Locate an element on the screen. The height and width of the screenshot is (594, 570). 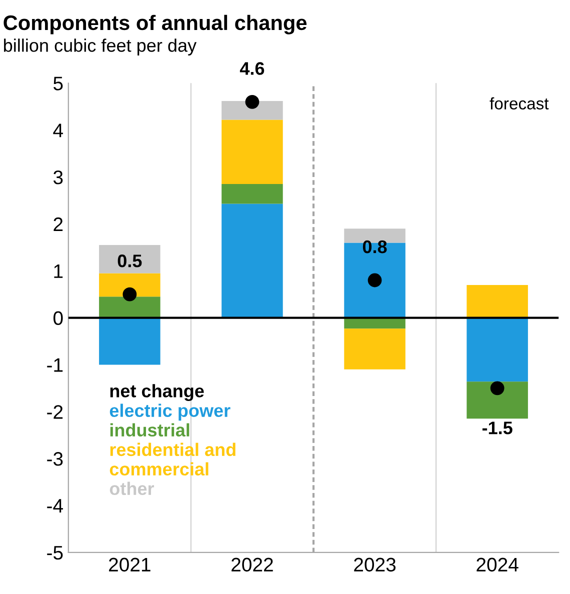
x-tick-label: 2021 is located at coordinates (129, 565).